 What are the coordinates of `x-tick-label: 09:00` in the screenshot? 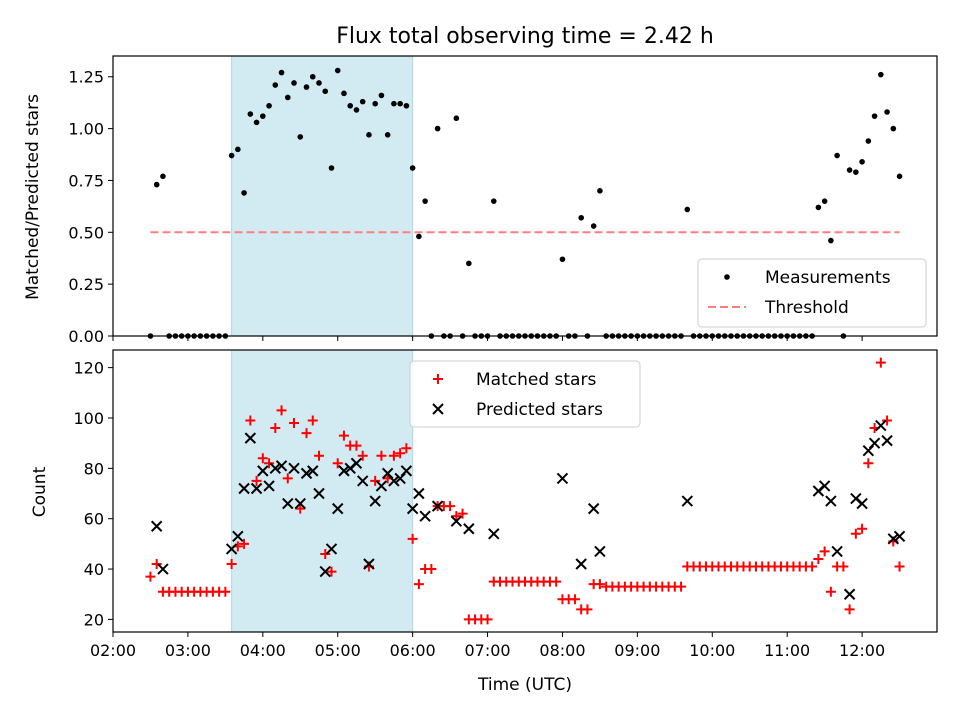 It's located at (637, 650).